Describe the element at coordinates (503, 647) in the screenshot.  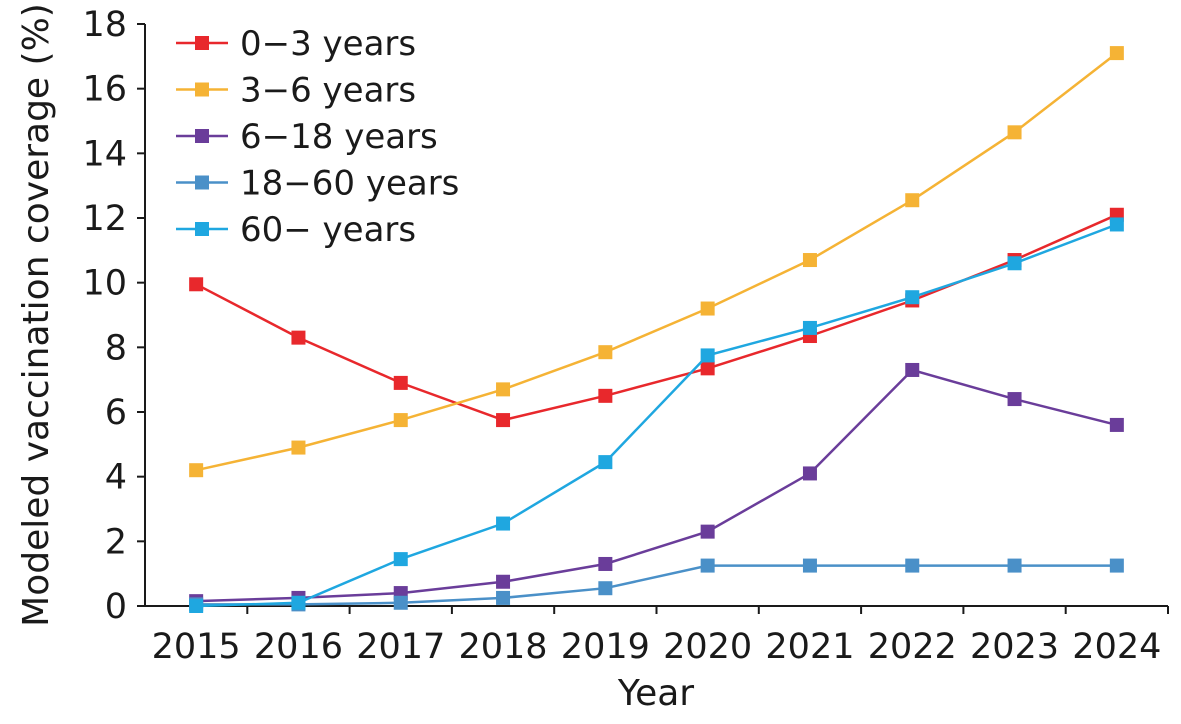
I see `x-tick-label: 2018` at that location.